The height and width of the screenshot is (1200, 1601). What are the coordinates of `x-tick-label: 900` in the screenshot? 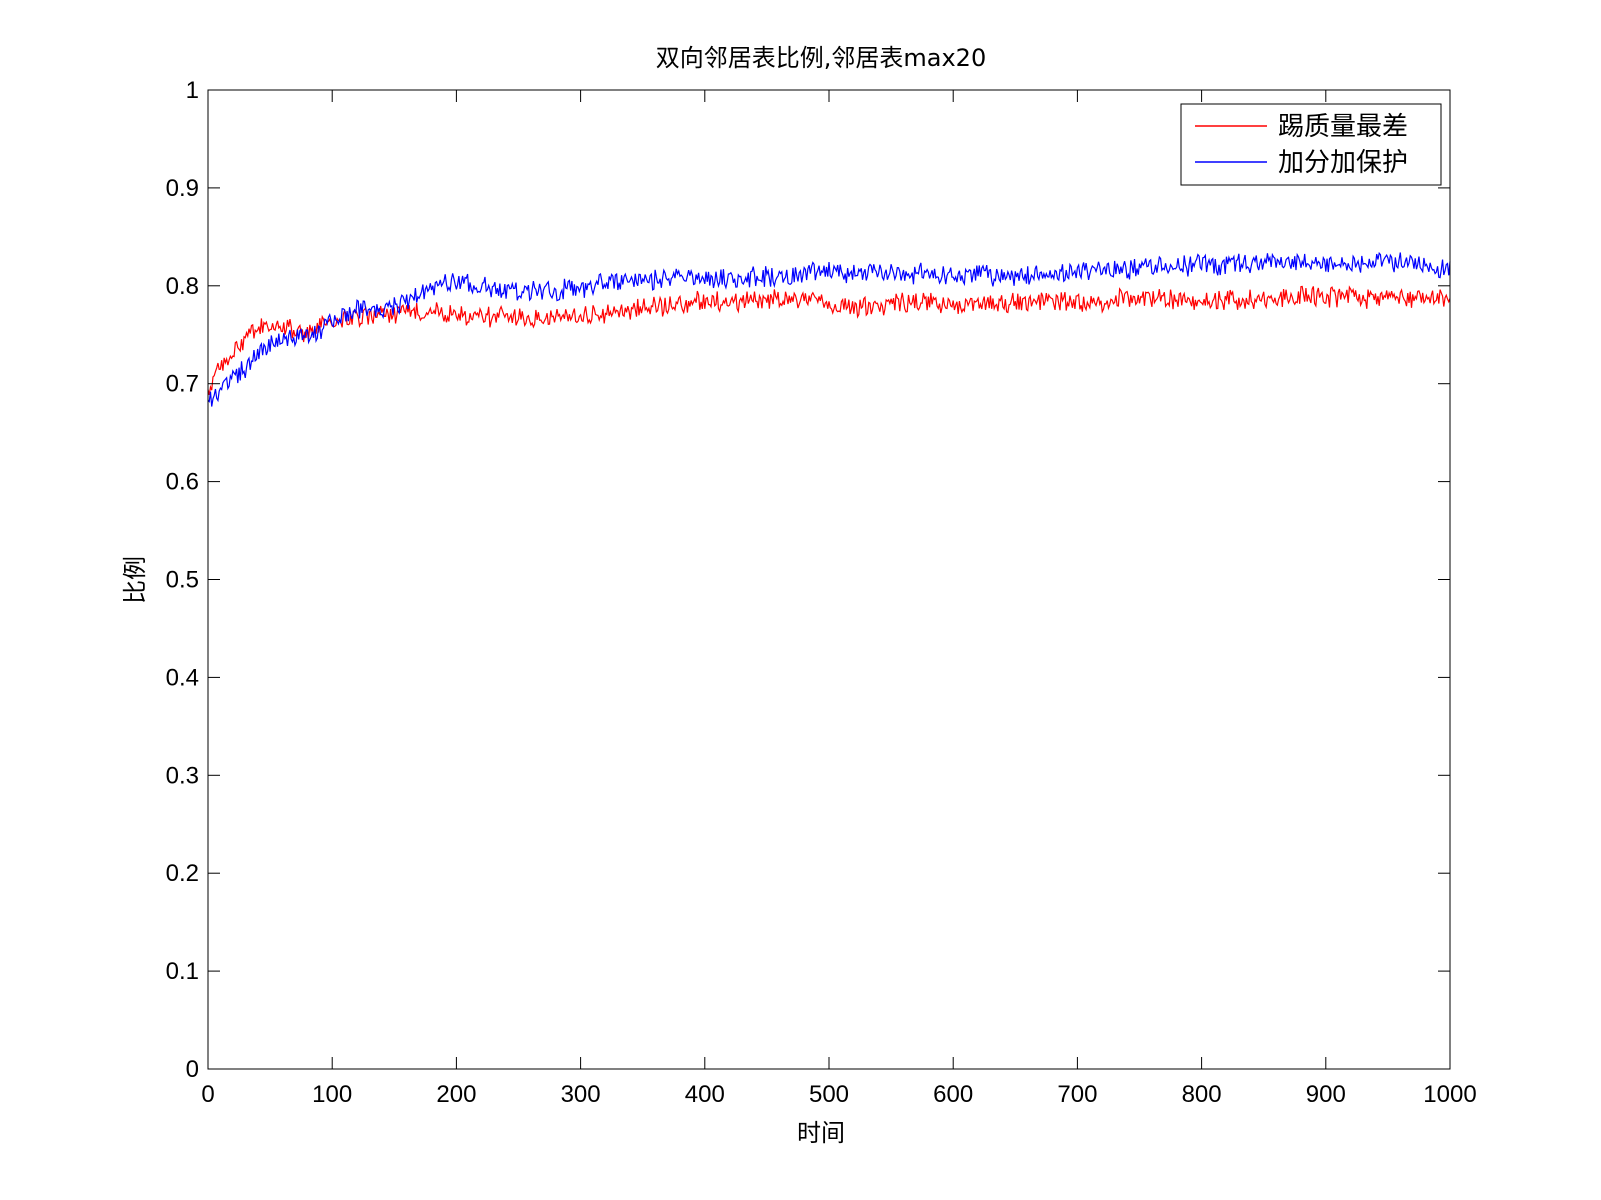 It's located at (1326, 1094).